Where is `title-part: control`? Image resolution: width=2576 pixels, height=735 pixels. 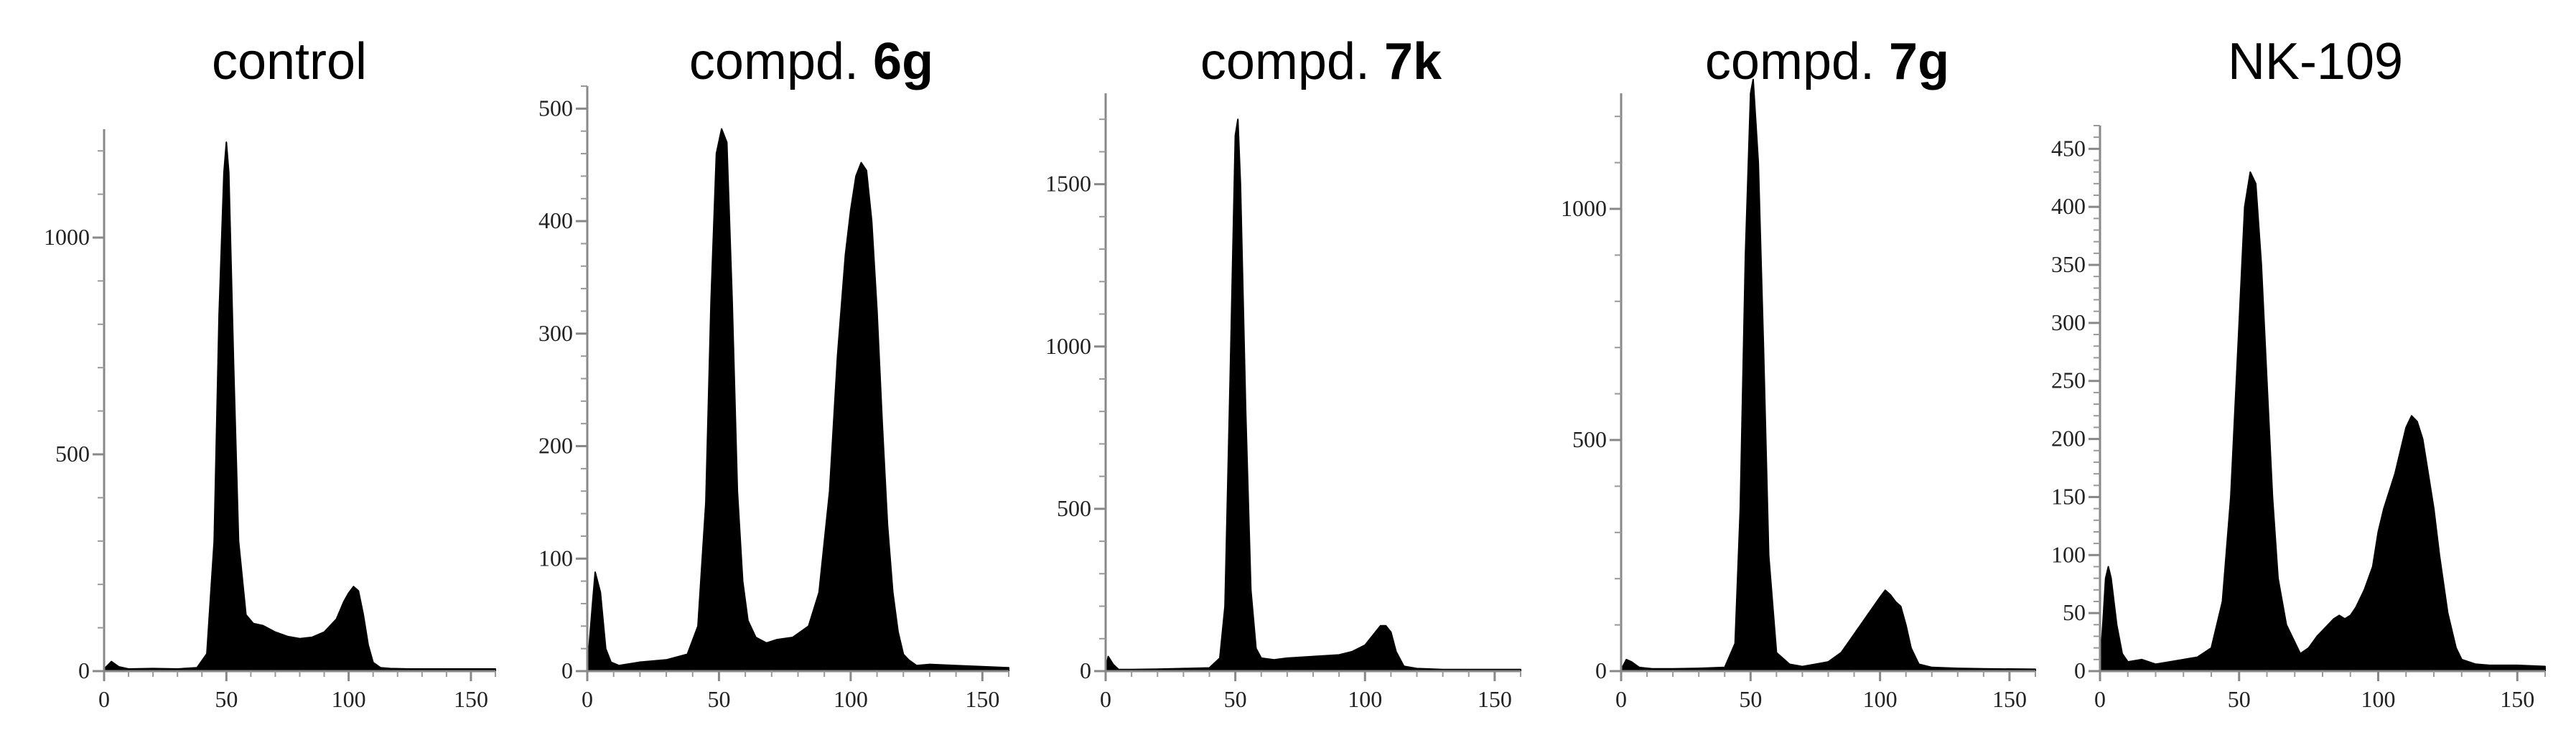
title-part: control is located at coordinates (289, 61).